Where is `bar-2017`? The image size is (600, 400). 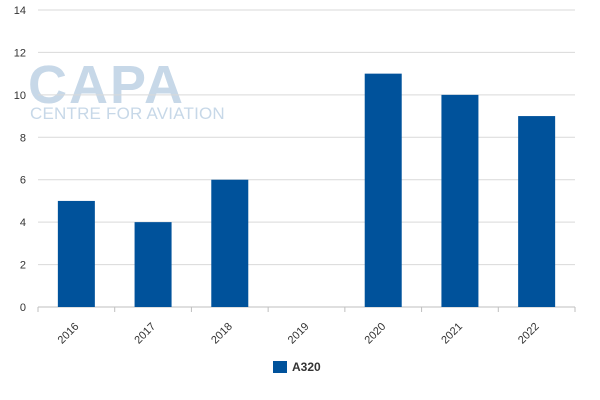
bar-2017 is located at coordinates (153, 264).